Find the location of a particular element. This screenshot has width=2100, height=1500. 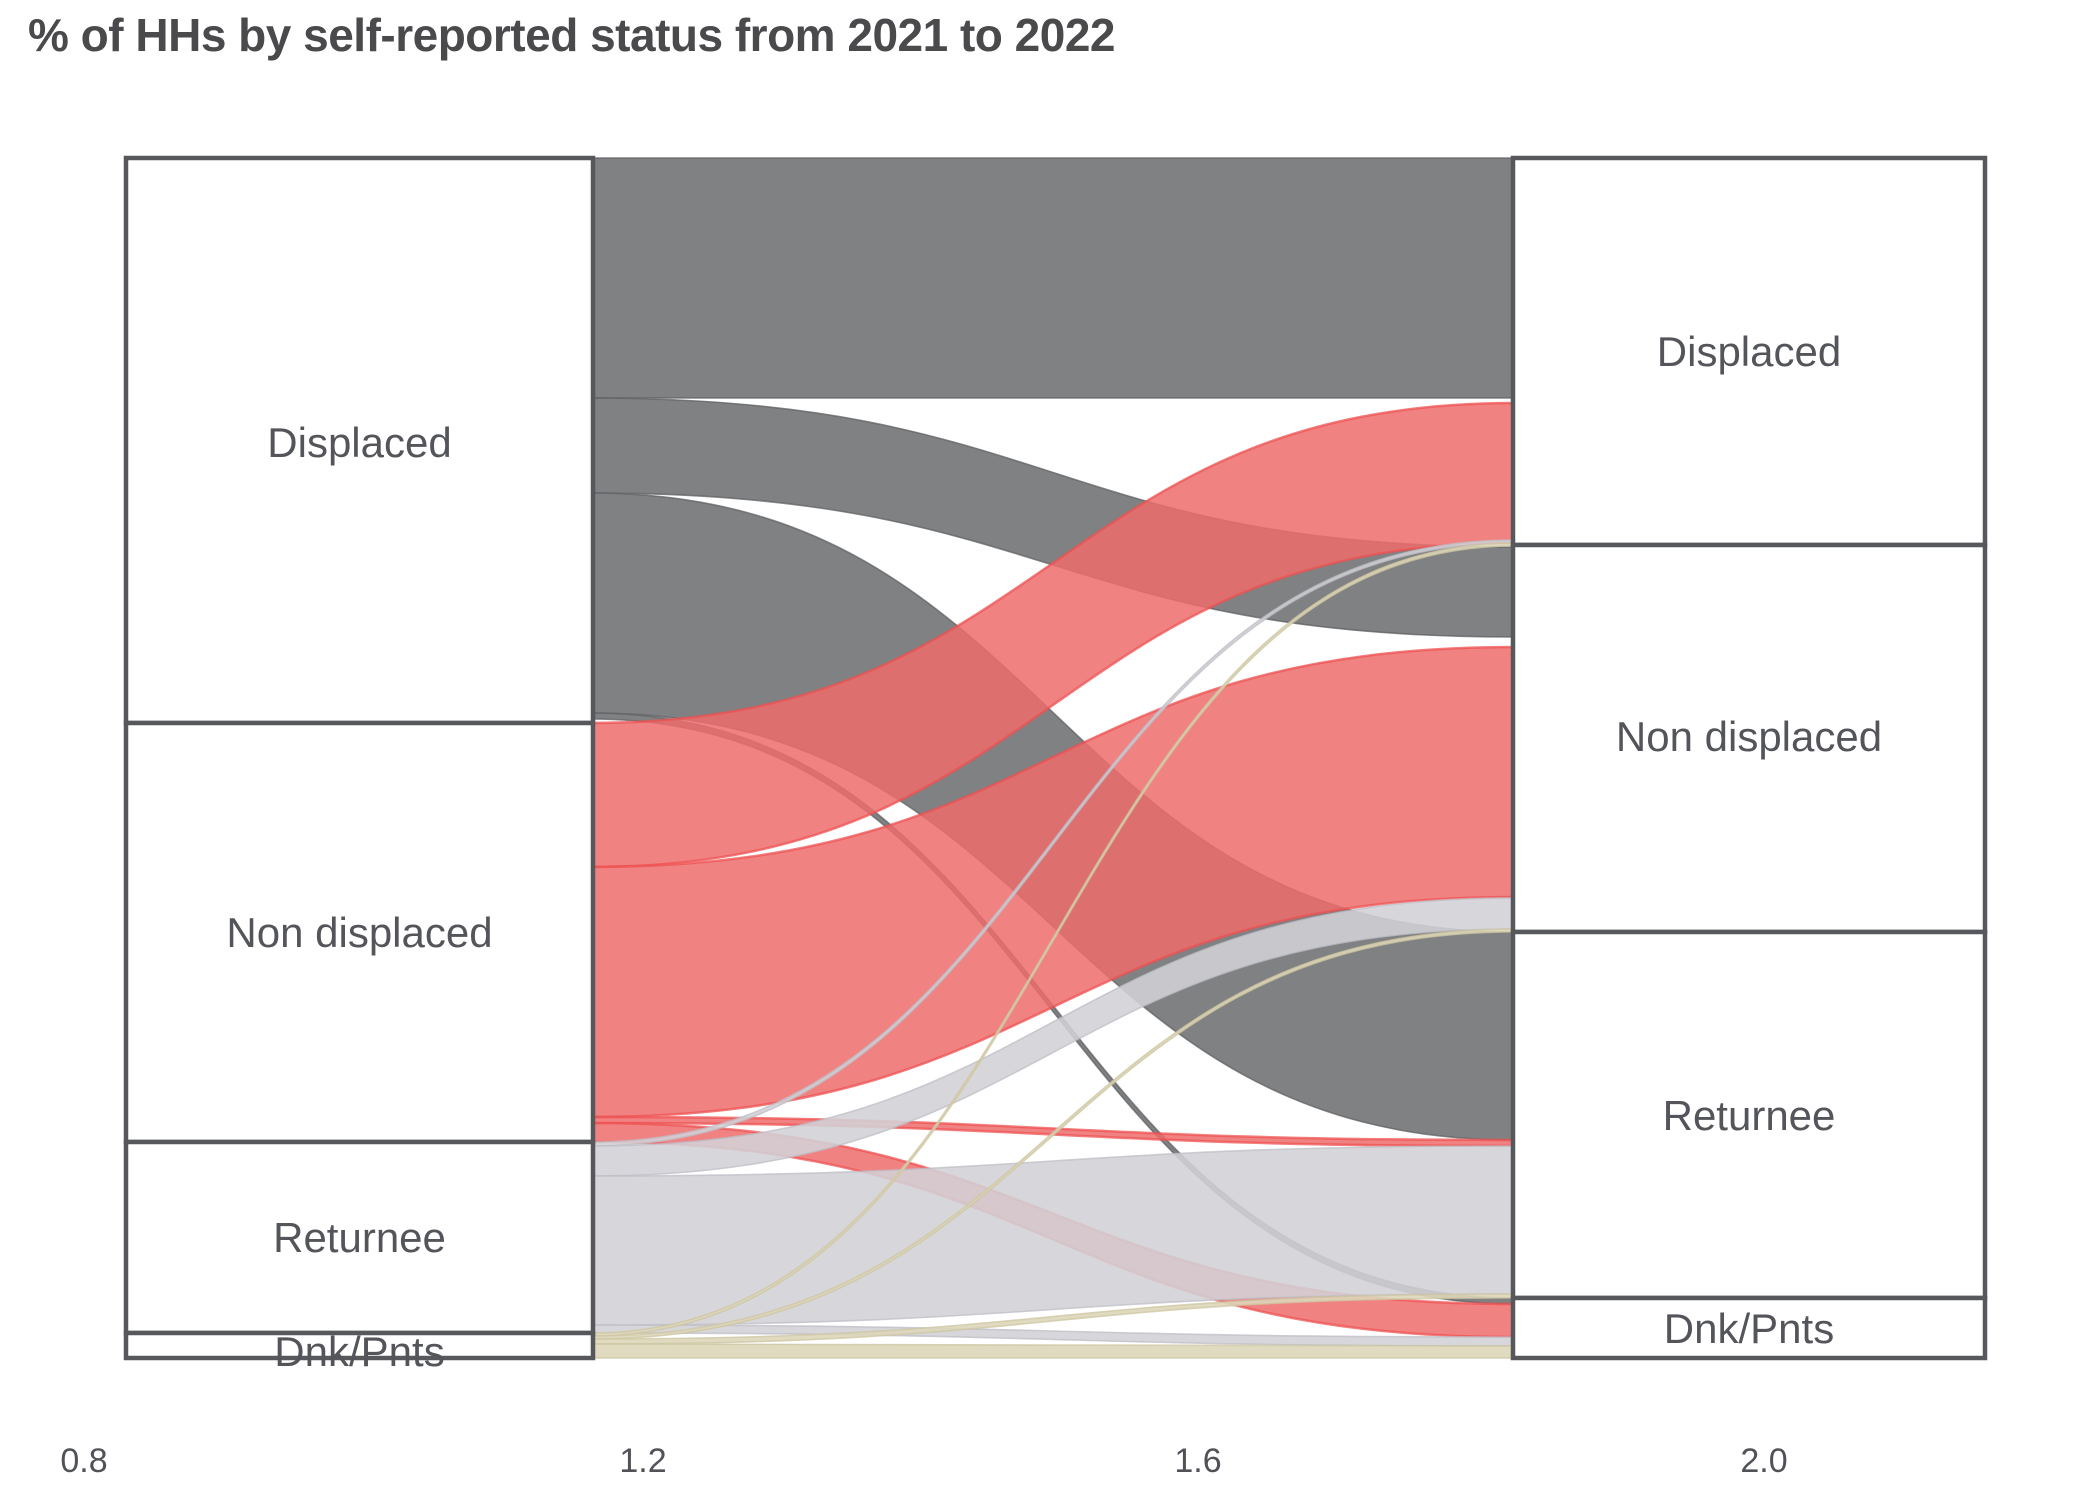

node-2022-returnee is located at coordinates (1749, 1115).